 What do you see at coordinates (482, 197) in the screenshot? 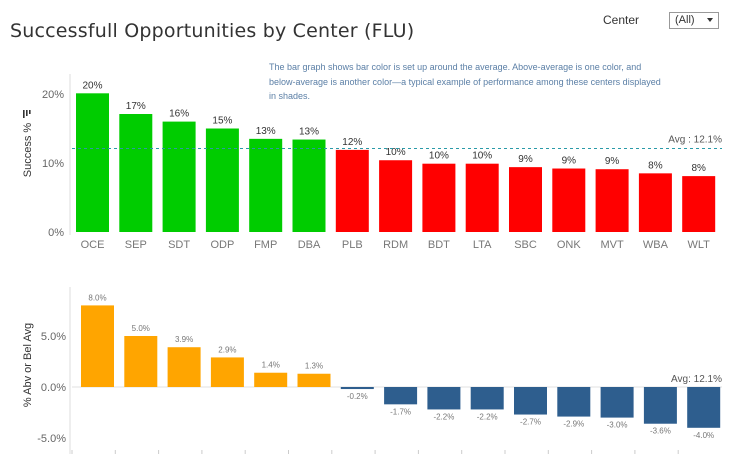
I see `top-bar-lta` at bounding box center [482, 197].